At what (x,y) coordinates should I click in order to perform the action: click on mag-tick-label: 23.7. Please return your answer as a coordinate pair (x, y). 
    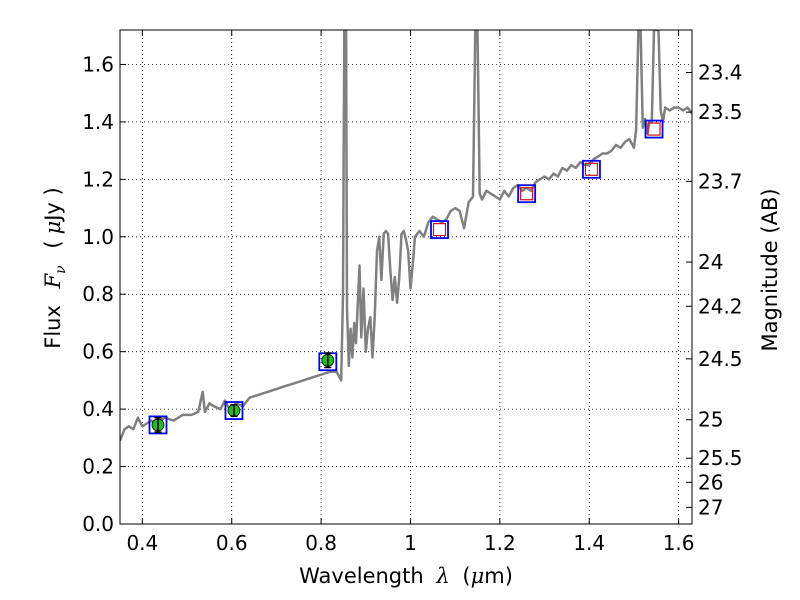
    Looking at the image, I should click on (720, 181).